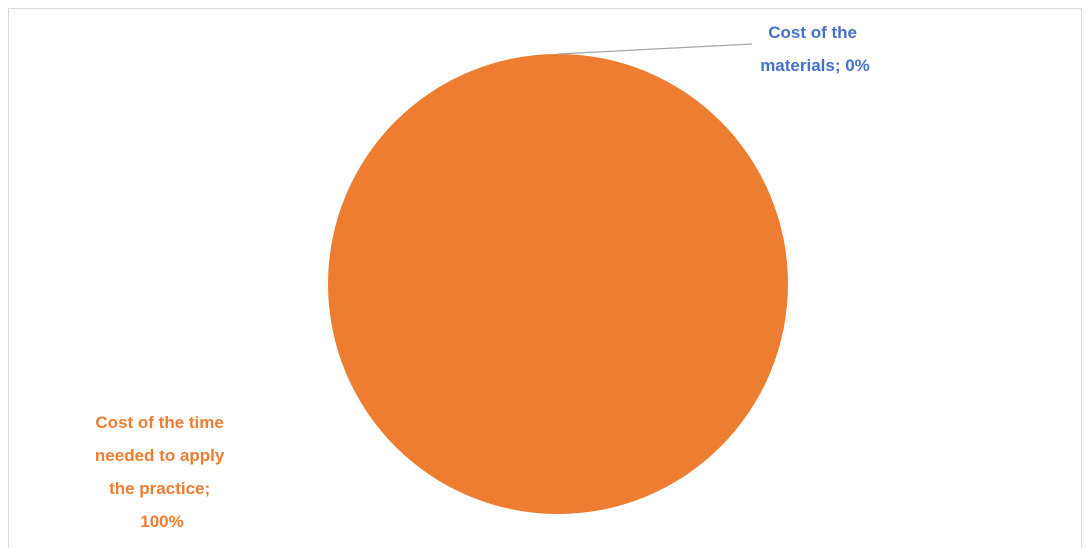  I want to click on data-label-materials: Cost of the materials; 0%, so click(815, 49).